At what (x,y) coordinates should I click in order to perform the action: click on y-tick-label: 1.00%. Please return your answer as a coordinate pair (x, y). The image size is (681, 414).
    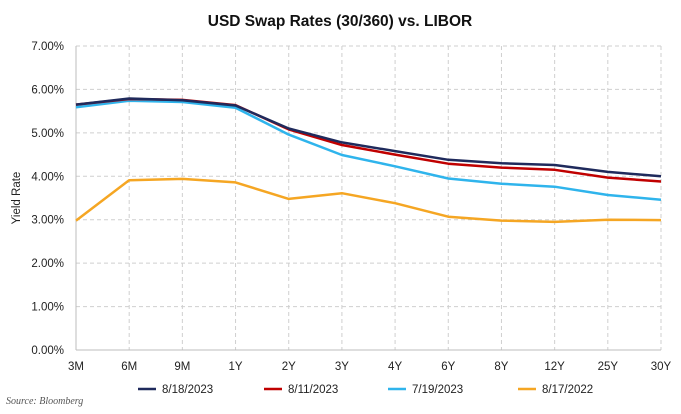
    Looking at the image, I should click on (47, 308).